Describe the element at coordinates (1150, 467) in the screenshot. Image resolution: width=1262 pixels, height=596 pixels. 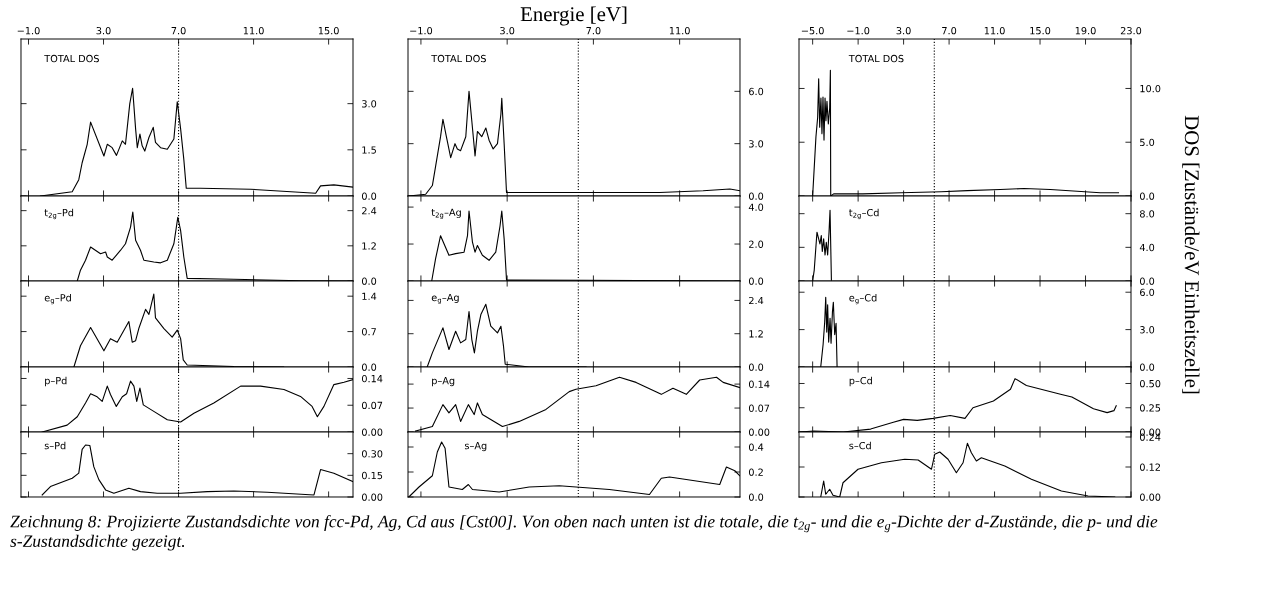
I see `y-tick-label: 0.12` at that location.